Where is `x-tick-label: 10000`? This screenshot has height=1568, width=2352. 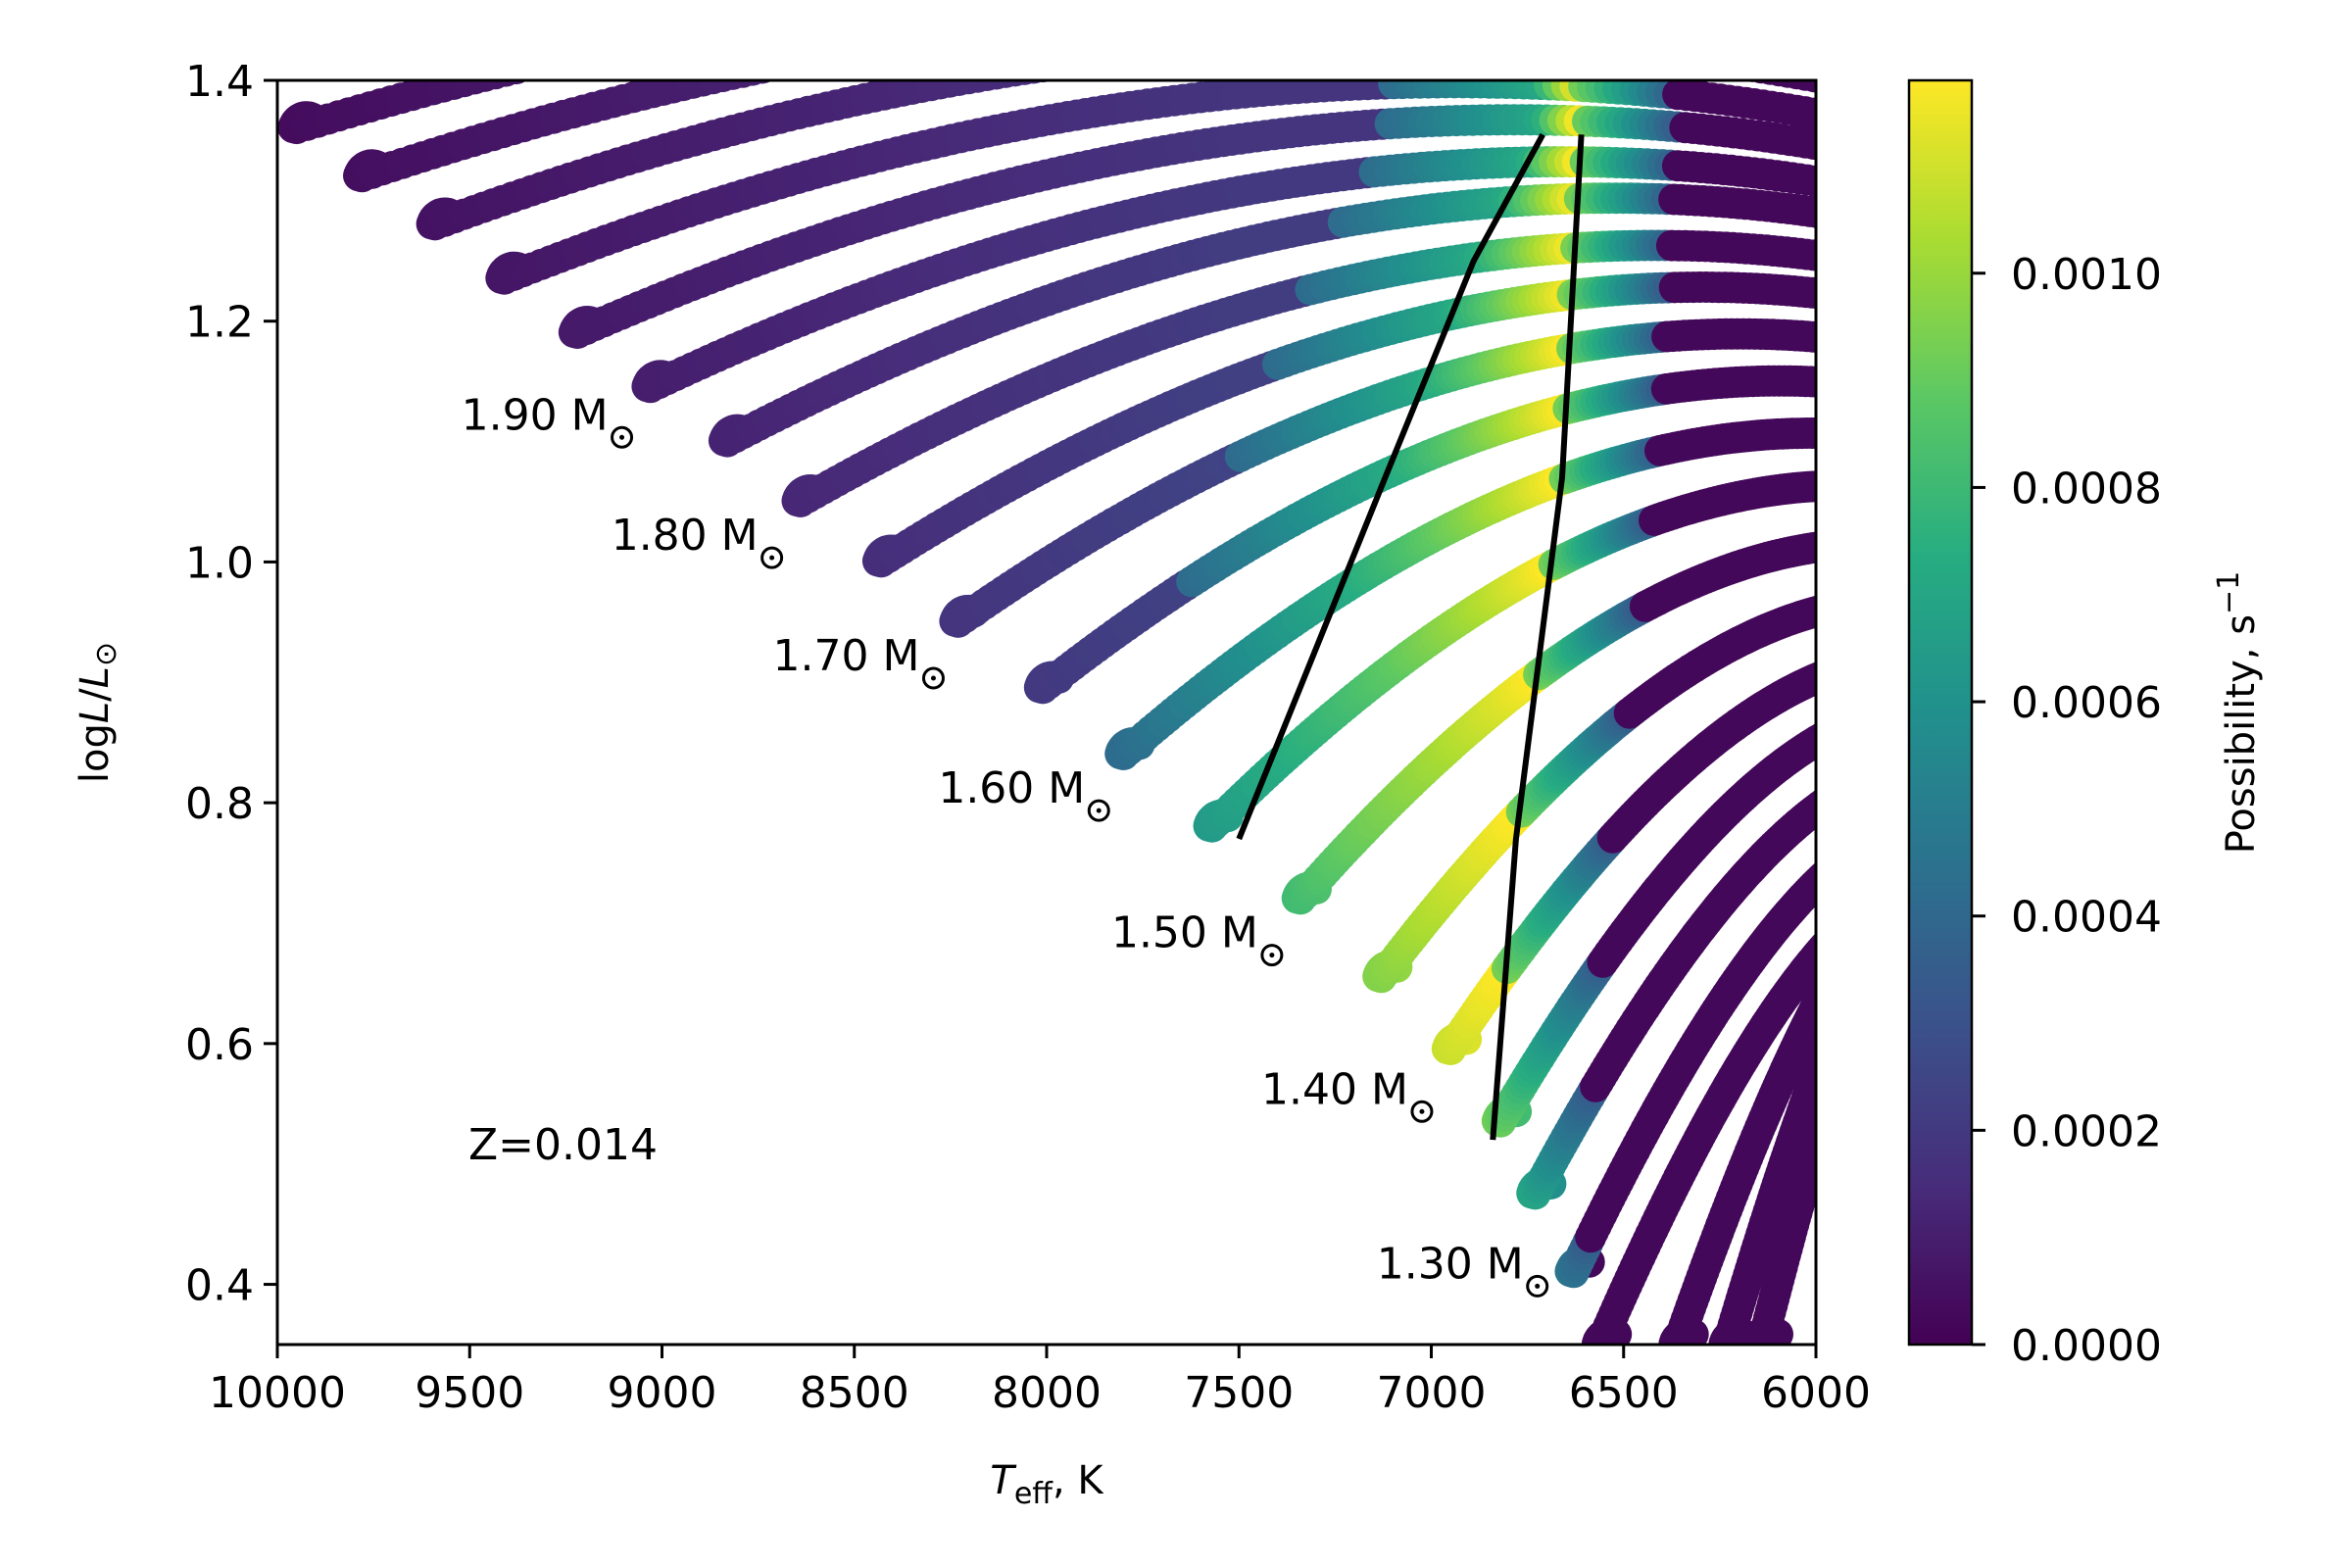 x-tick-label: 10000 is located at coordinates (277, 1393).